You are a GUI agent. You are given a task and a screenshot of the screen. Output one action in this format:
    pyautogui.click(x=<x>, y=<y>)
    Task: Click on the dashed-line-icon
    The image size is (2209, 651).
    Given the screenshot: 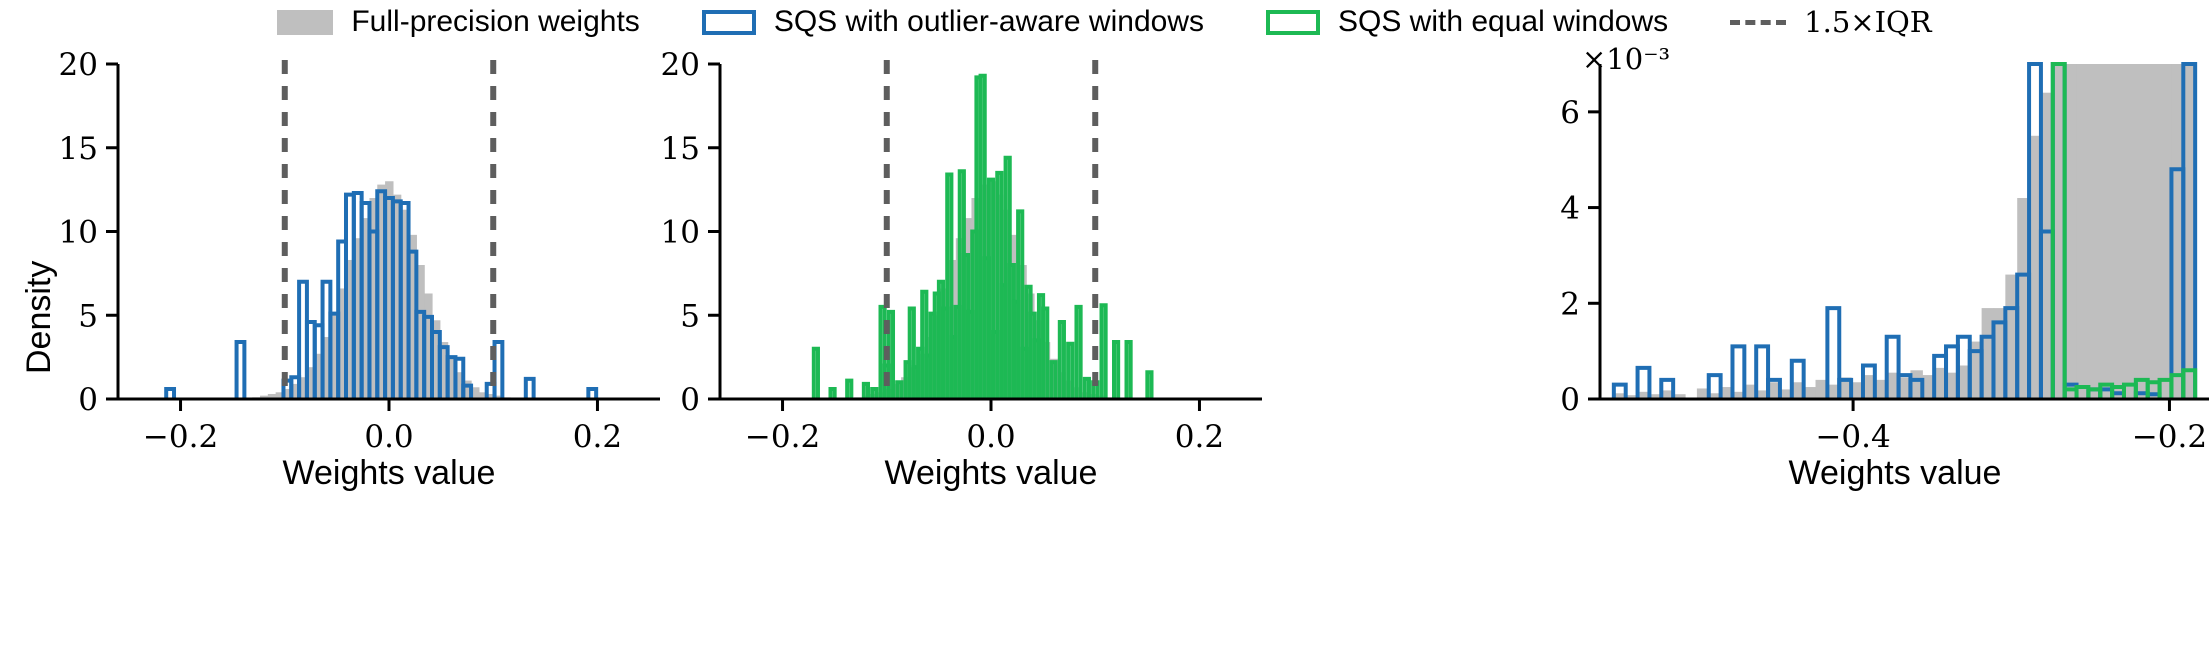 What is the action you would take?
    pyautogui.click(x=1758, y=22)
    